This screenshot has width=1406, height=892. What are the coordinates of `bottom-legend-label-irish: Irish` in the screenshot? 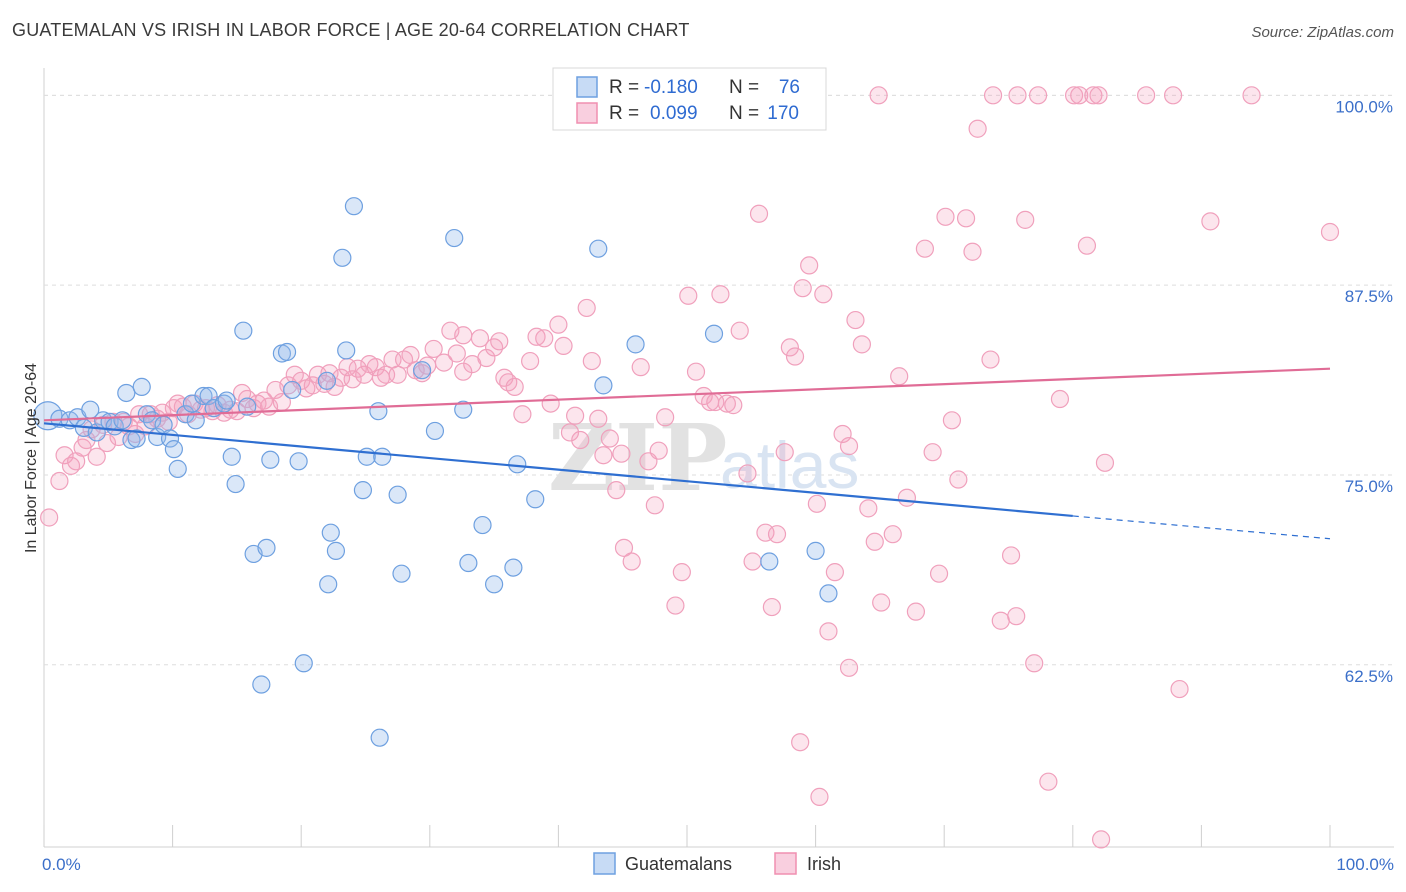 It's located at (824, 864).